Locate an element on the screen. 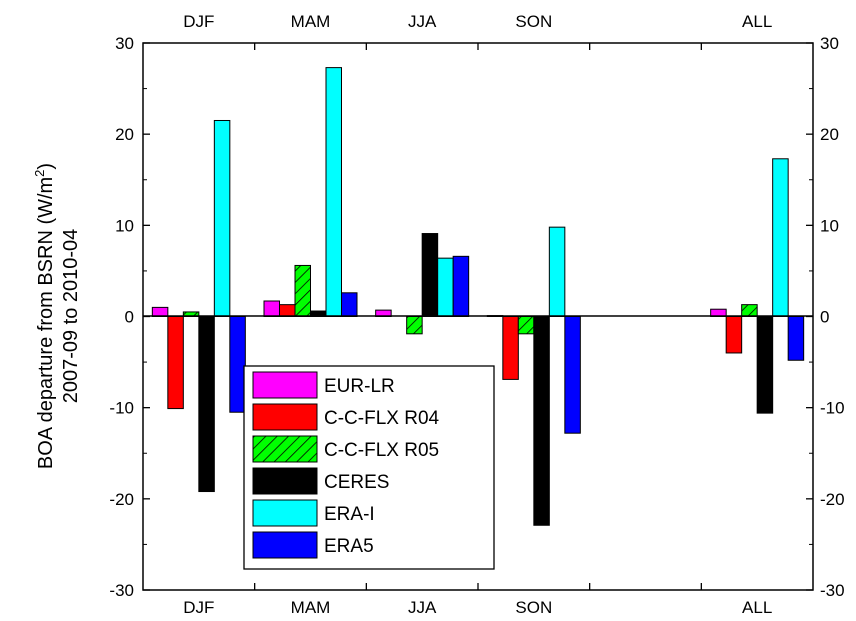  bar-c-c-flx-r04-mam is located at coordinates (287, 311).